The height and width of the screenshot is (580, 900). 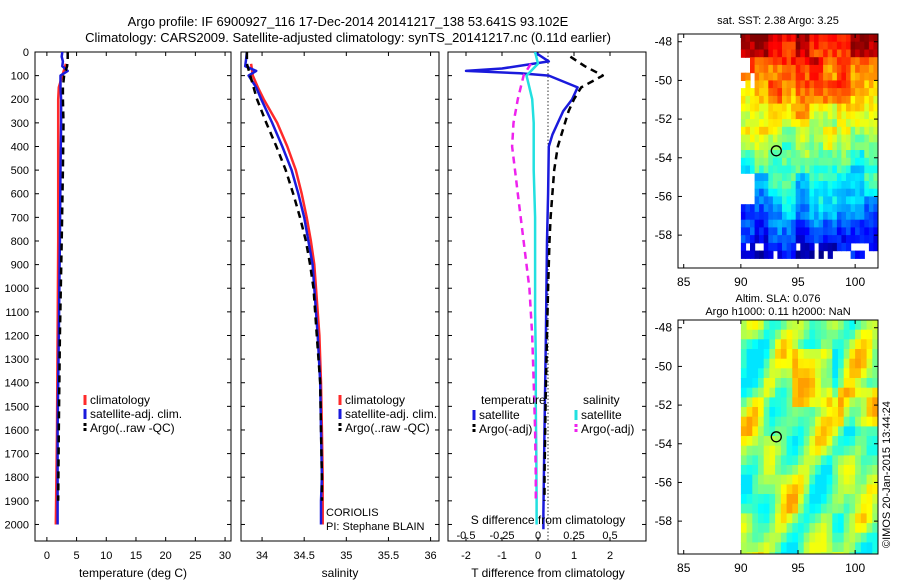 I want to click on salinity-x-tick-label: 35.5, so click(x=388, y=556).